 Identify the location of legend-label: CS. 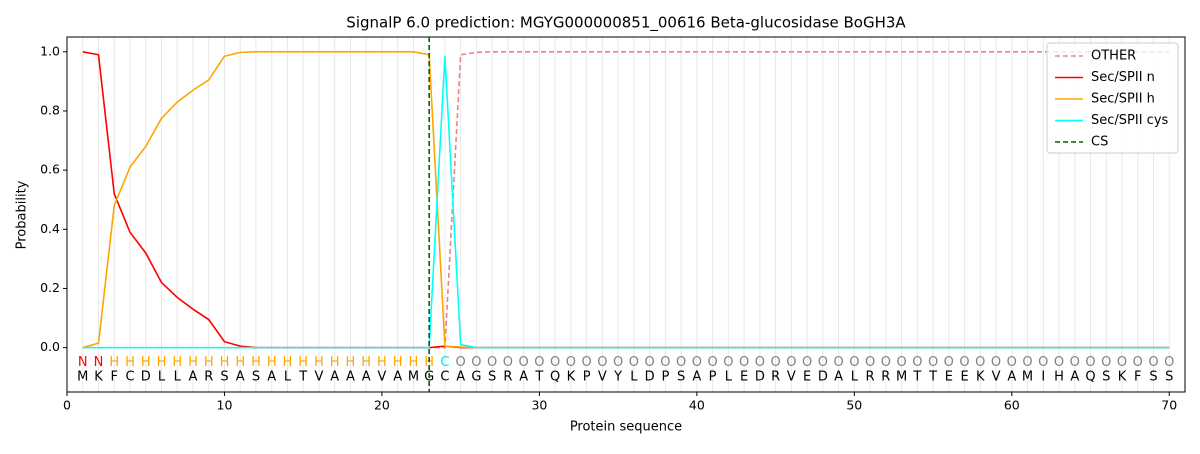
(1099, 142).